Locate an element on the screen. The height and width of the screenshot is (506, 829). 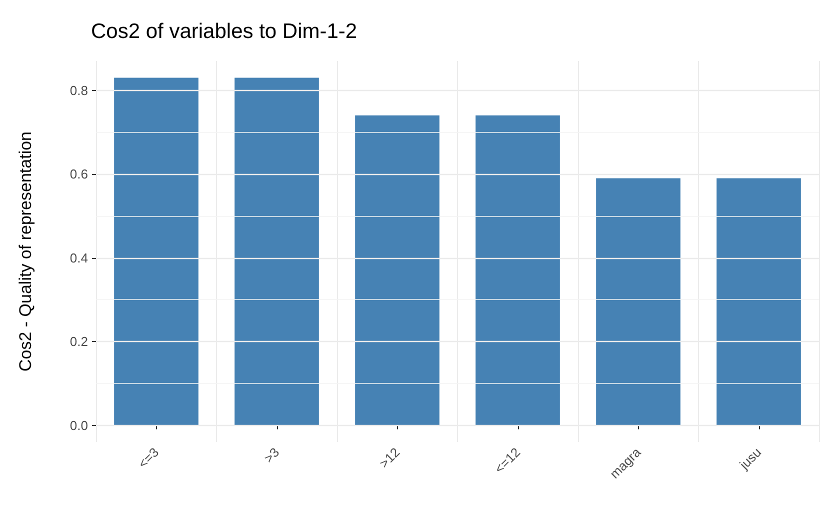
y-tick-label: 0.2 is located at coordinates (79, 342).